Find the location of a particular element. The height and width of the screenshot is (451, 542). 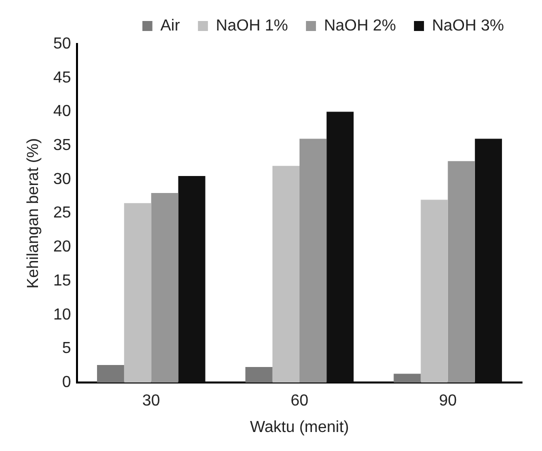

y-tick-label: 10 is located at coordinates (62, 315).